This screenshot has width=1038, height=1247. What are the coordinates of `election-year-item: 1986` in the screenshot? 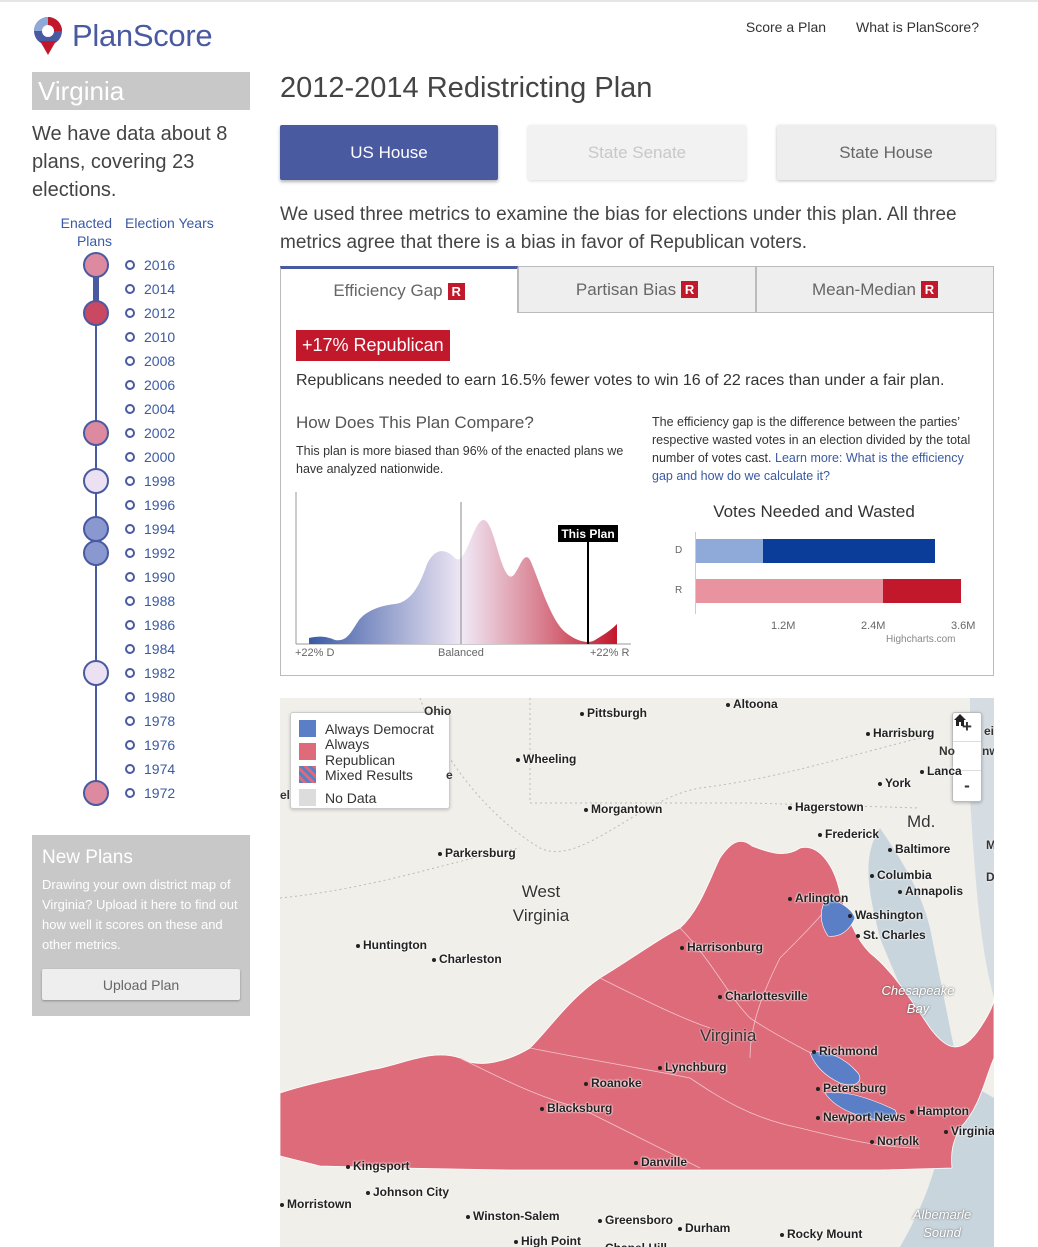 It's located at (150, 625).